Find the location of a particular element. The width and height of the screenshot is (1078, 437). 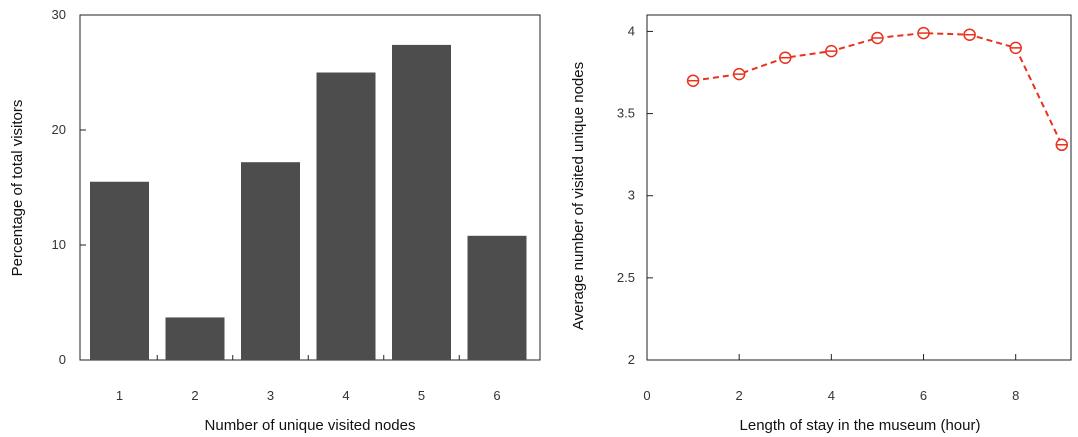

bar-chart-x-axis: 1 2 3 4 5 6 is located at coordinates (308, 379).